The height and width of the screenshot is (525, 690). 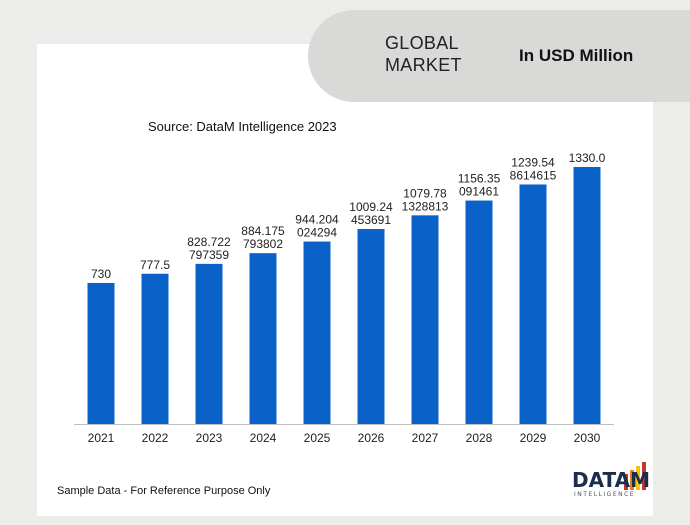 What do you see at coordinates (209, 242) in the screenshot?
I see `data-label-2023-line-1: 828.722` at bounding box center [209, 242].